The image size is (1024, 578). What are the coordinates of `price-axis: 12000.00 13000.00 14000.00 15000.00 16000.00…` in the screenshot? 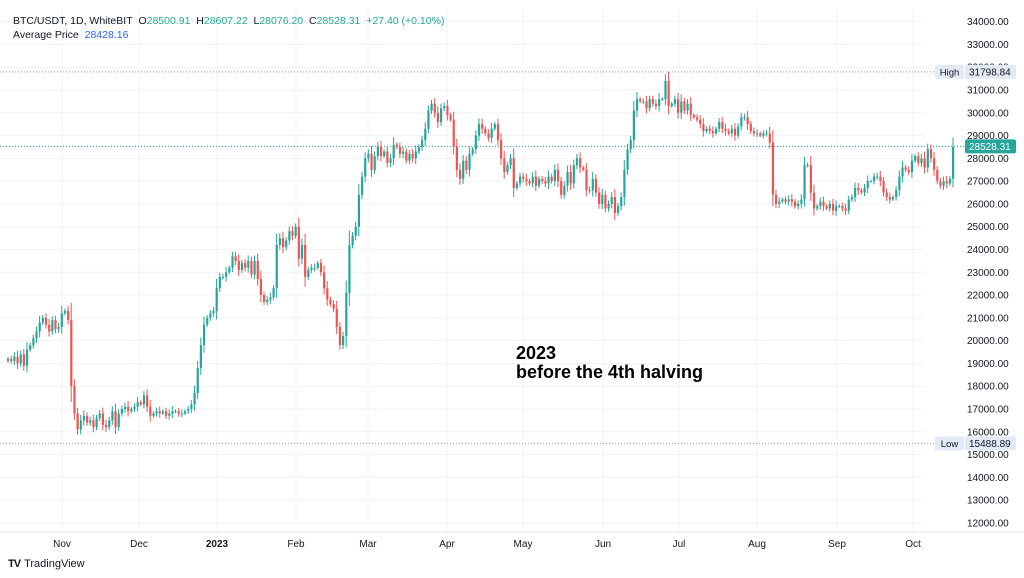 It's located at (988, 273).